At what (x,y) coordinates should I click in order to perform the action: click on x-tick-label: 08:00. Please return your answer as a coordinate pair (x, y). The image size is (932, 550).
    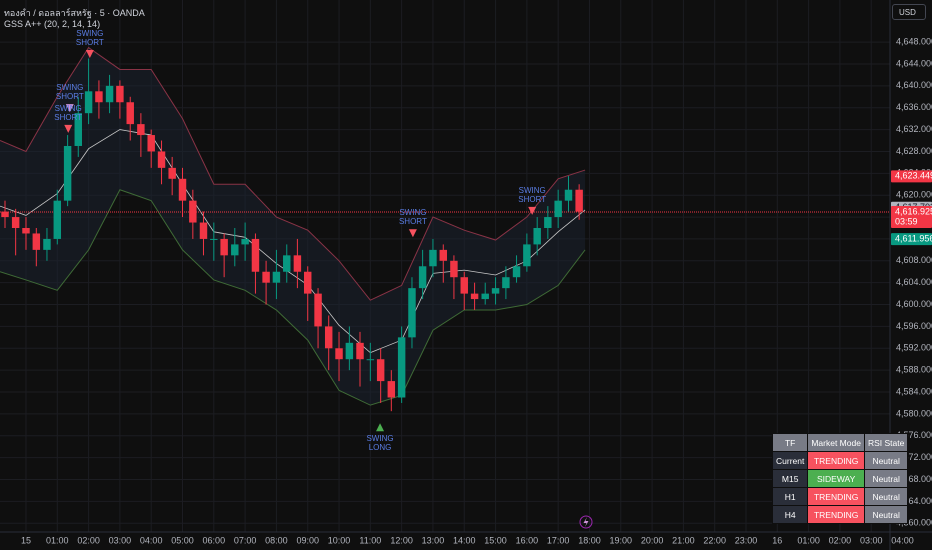
    Looking at the image, I should click on (276, 540).